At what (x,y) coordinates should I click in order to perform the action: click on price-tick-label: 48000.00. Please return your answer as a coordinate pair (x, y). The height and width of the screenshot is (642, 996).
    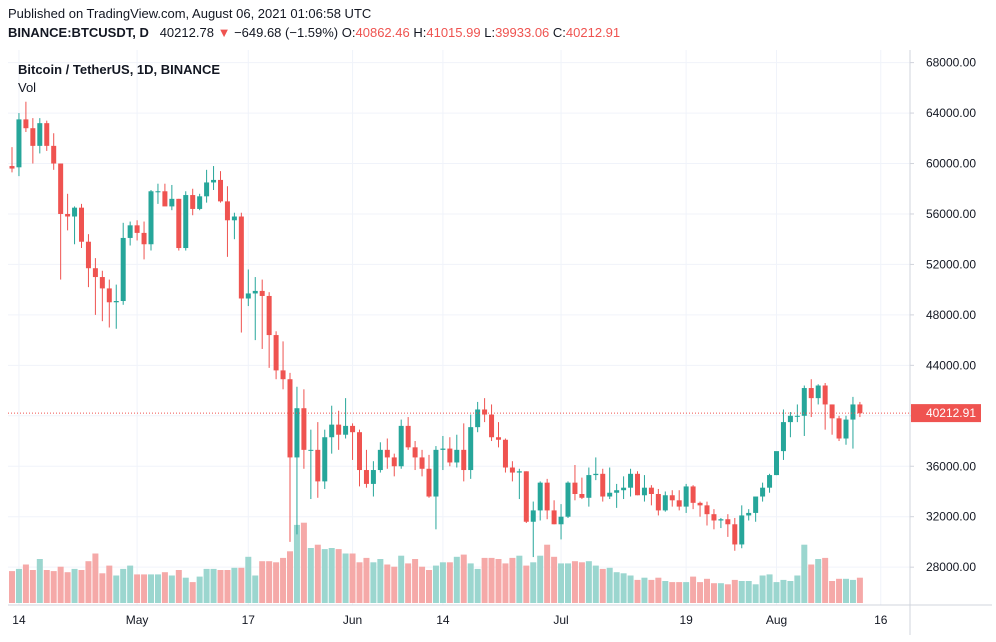
    Looking at the image, I should click on (951, 315).